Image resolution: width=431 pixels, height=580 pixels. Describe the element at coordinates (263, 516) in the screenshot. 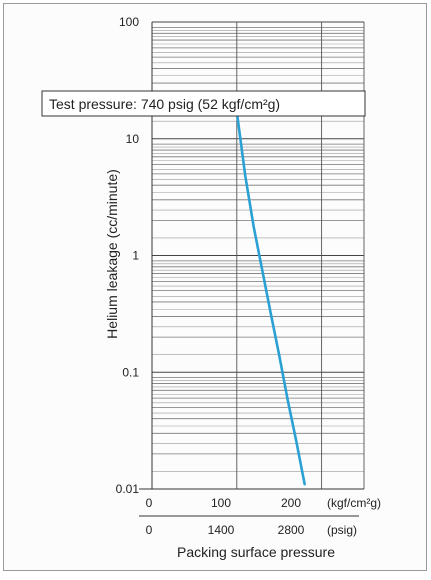

I see `x-tick-labels: 0 100 200 (kgf/cm²g) 0 1400 2800 (psig)` at that location.